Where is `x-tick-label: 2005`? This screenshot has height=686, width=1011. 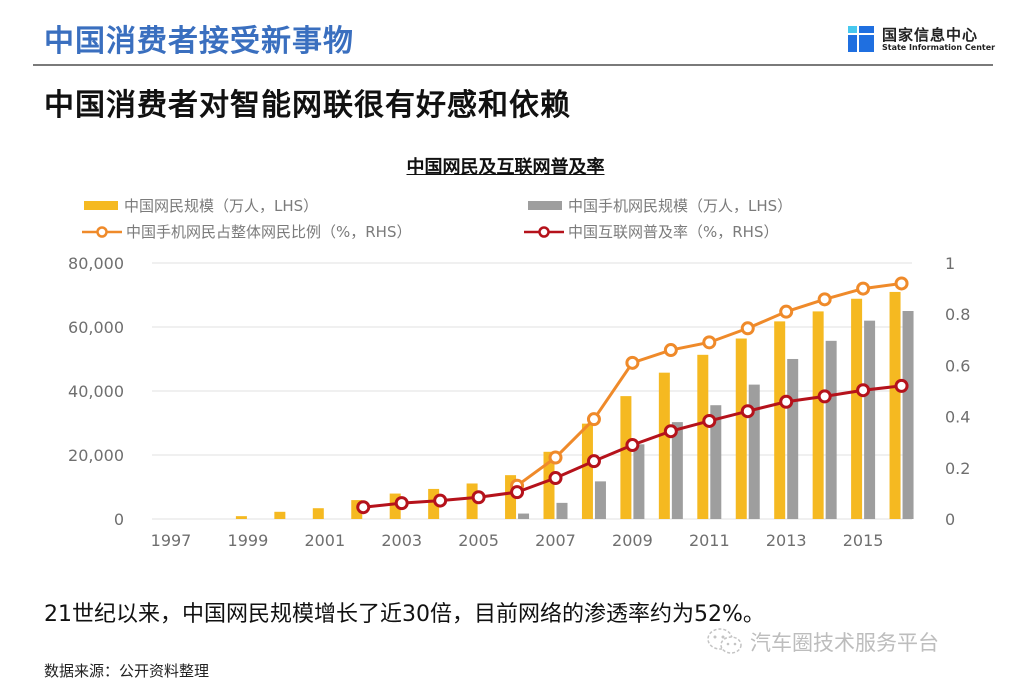
x-tick-label: 2005 is located at coordinates (478, 540).